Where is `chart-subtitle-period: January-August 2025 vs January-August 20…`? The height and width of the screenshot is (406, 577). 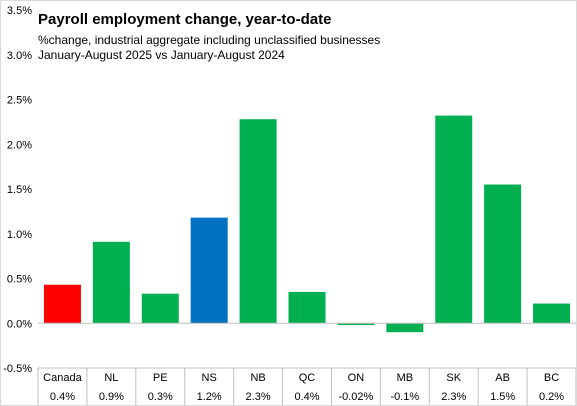
chart-subtitle-period: January-August 2025 vs January-August 20… is located at coordinates (161, 55).